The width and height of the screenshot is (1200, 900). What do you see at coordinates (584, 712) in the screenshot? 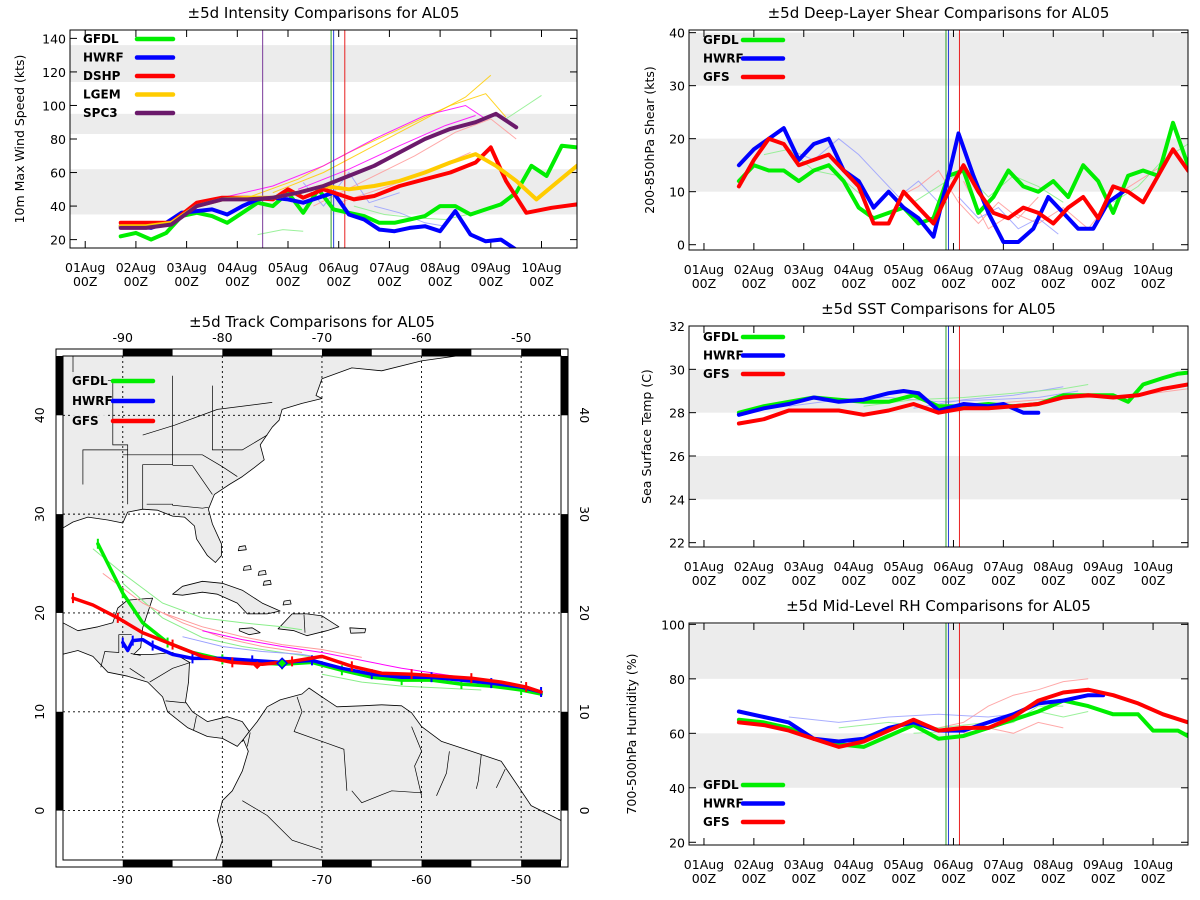
I see `lat-tick-label: 10` at bounding box center [584, 712].